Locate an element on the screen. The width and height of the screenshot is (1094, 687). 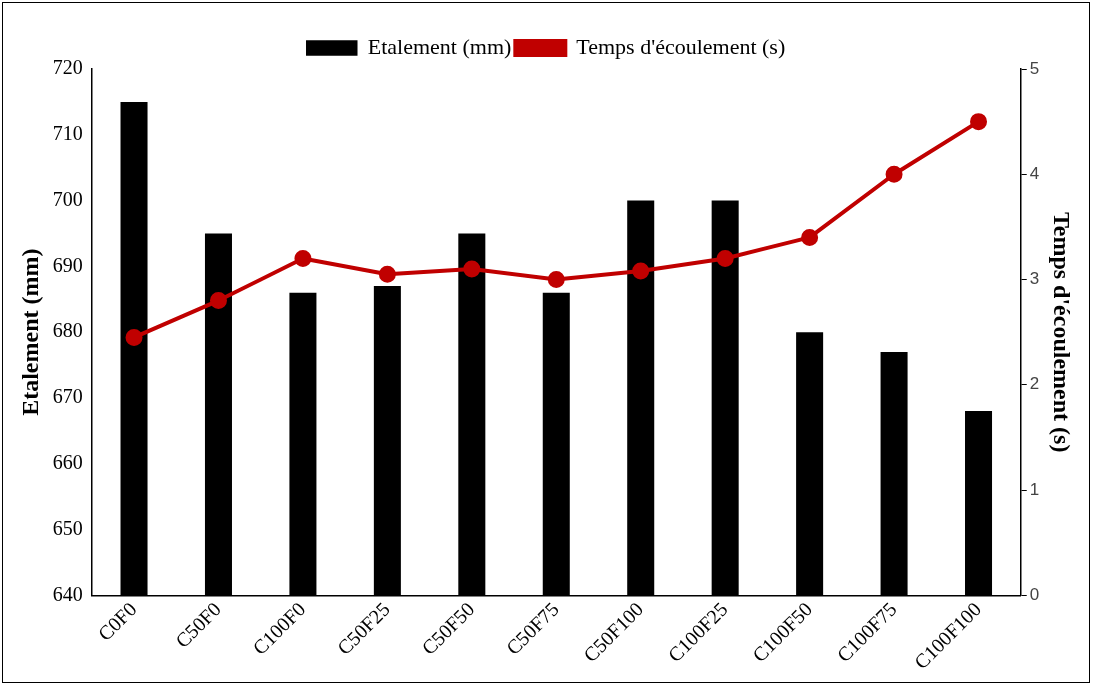
y-tick-label: 660 is located at coordinates (67, 461).